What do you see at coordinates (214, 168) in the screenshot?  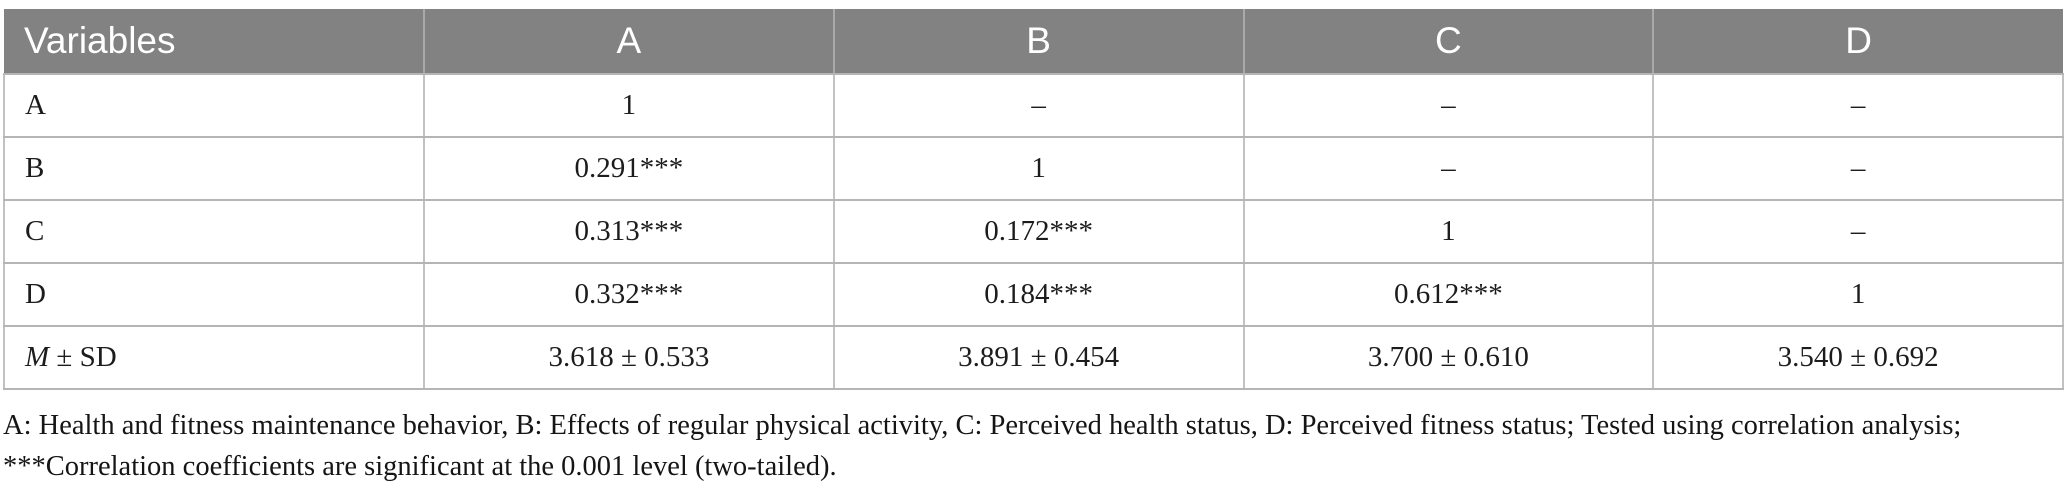 I see `row-label-b: B` at bounding box center [214, 168].